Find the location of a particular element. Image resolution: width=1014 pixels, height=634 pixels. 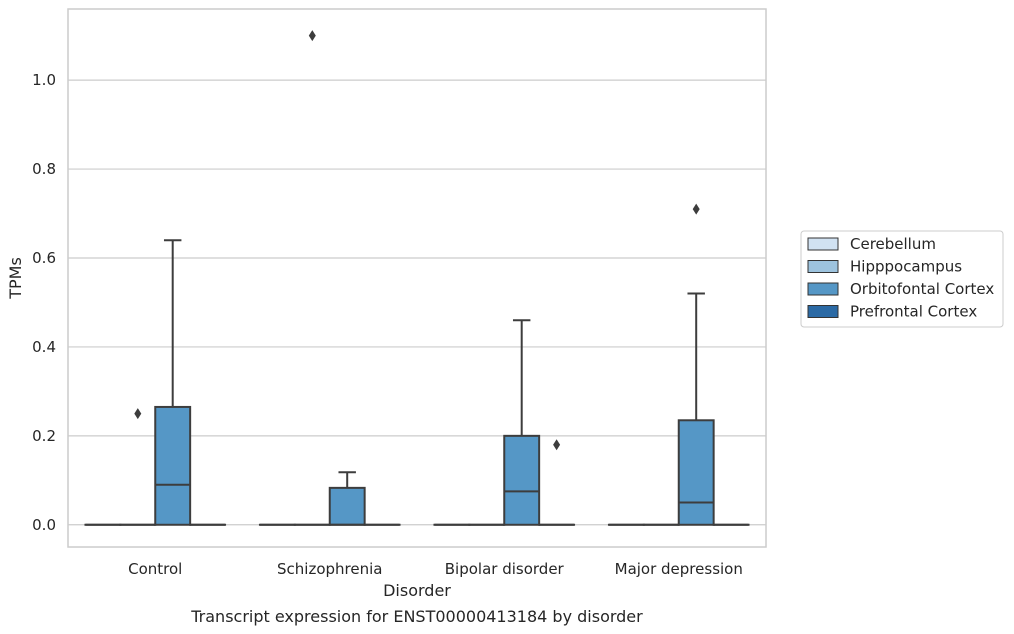

y-tick-label: 0.0 is located at coordinates (44, 525).